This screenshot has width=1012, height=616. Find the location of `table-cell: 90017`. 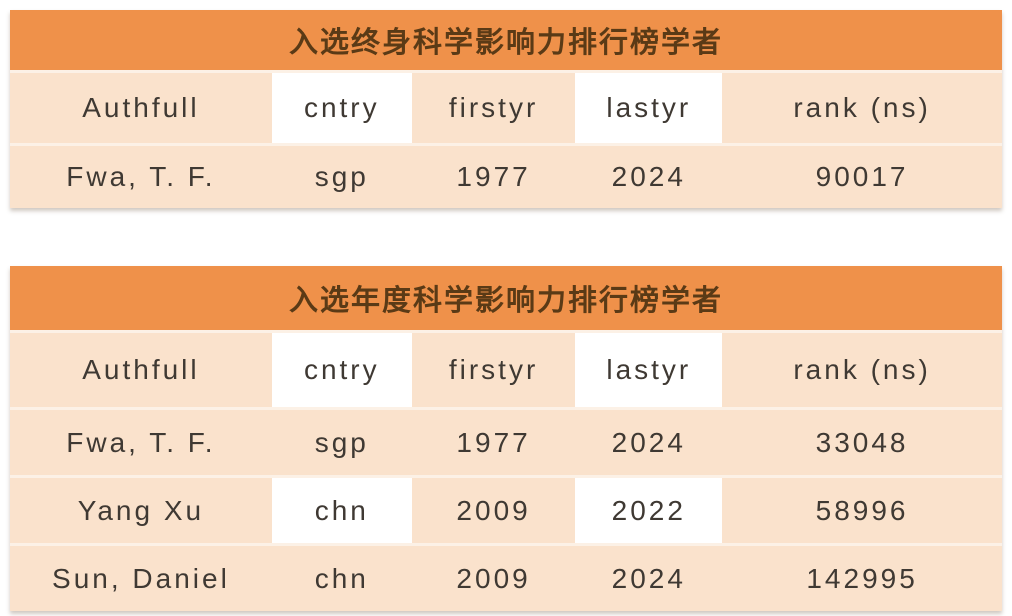

table-cell: 90017 is located at coordinates (862, 176).